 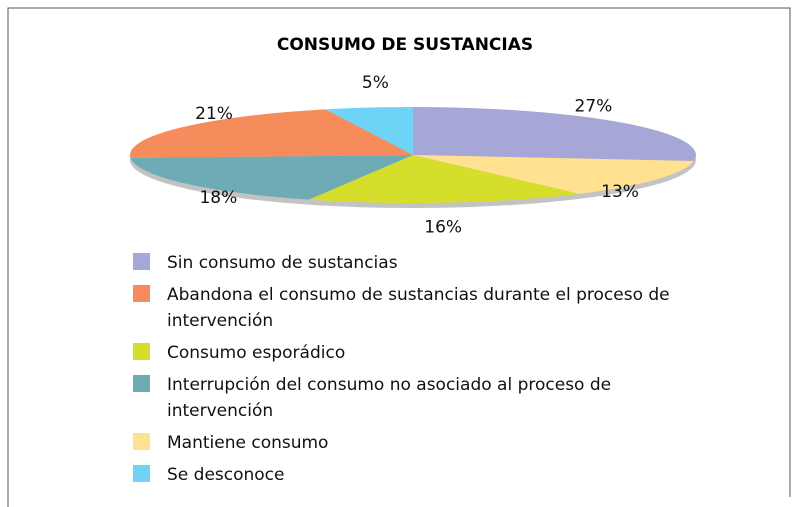 What do you see at coordinates (375, 83) in the screenshot?
I see `data-label: 5%` at bounding box center [375, 83].